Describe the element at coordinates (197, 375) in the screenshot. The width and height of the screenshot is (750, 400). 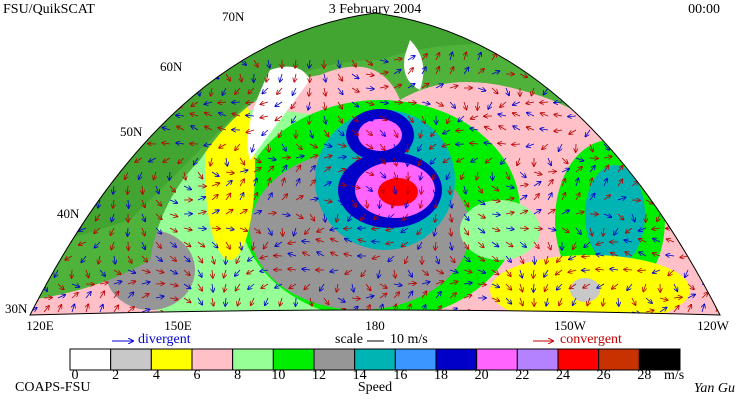
I see `colorbar-tick: 6` at that location.